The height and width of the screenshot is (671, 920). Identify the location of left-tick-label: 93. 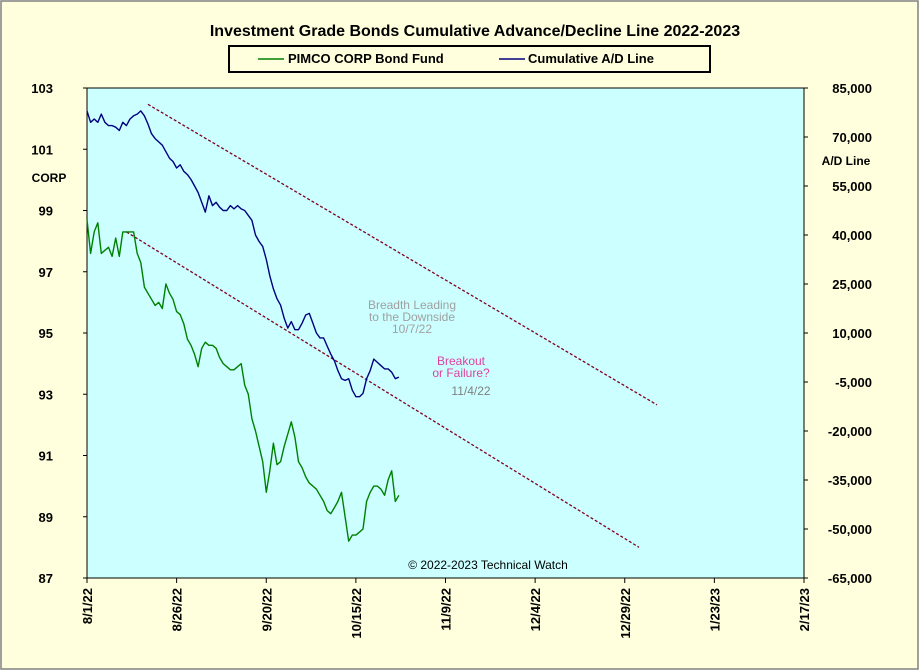
(46, 394).